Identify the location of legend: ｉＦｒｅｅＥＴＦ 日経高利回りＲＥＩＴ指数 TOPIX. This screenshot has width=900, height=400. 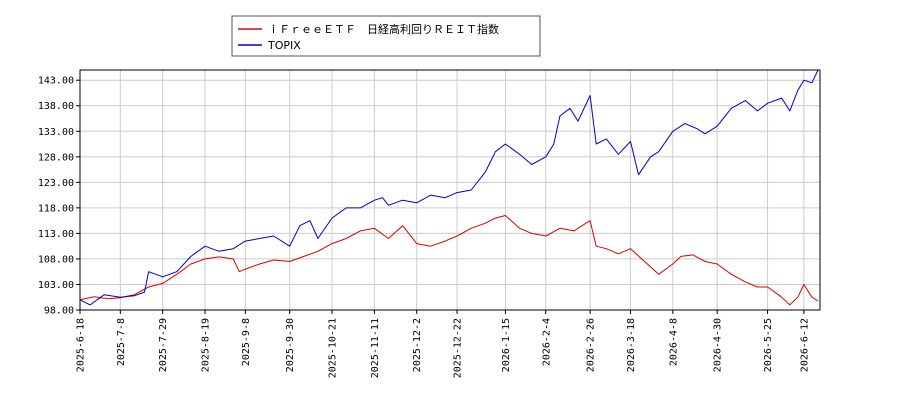
(386, 36).